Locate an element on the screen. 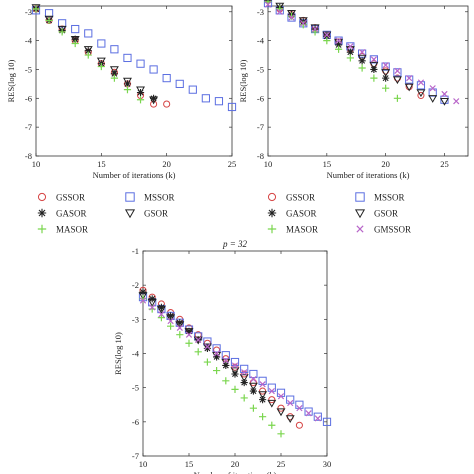  x-tick-label: 20 is located at coordinates (166, 164).